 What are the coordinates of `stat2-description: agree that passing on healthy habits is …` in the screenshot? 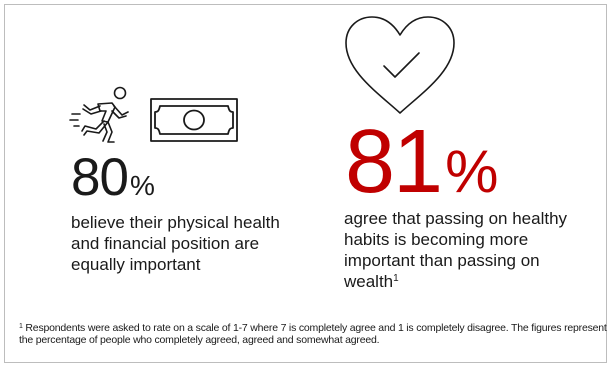 It's located at (459, 250).